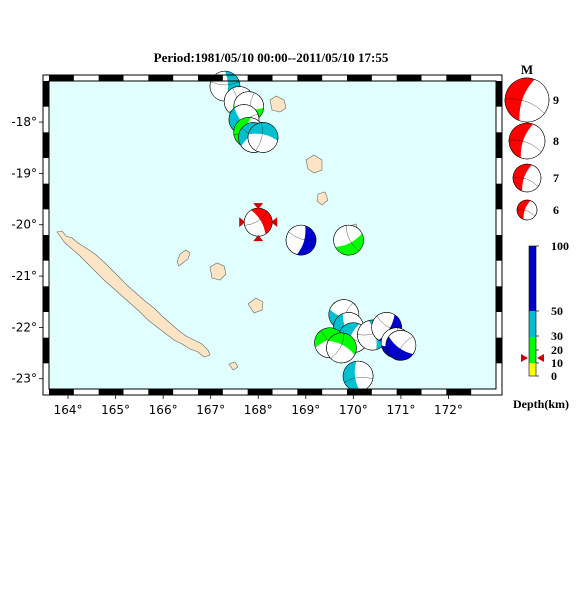 This screenshot has width=585, height=600. What do you see at coordinates (448, 410) in the screenshot?
I see `lon-tick-label: 172°` at bounding box center [448, 410].